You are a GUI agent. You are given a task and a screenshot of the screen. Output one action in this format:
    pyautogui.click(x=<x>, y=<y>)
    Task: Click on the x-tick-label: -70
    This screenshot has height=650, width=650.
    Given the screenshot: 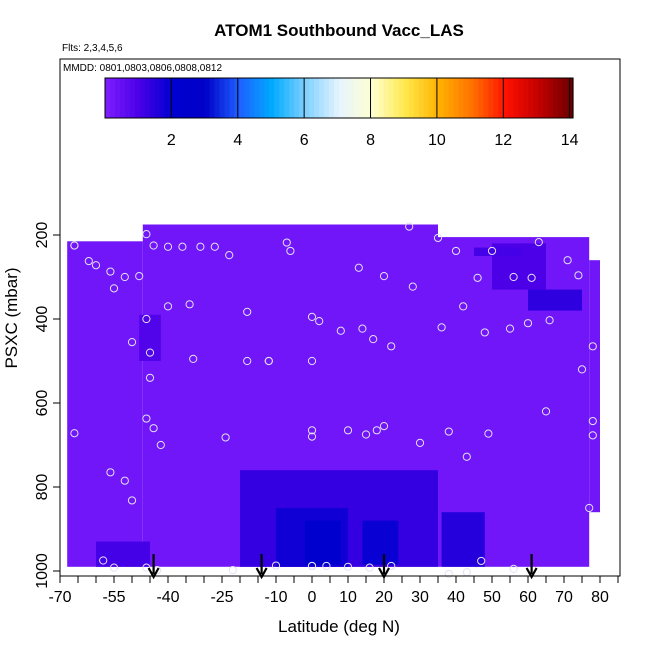 What is the action you would take?
    pyautogui.click(x=59, y=597)
    